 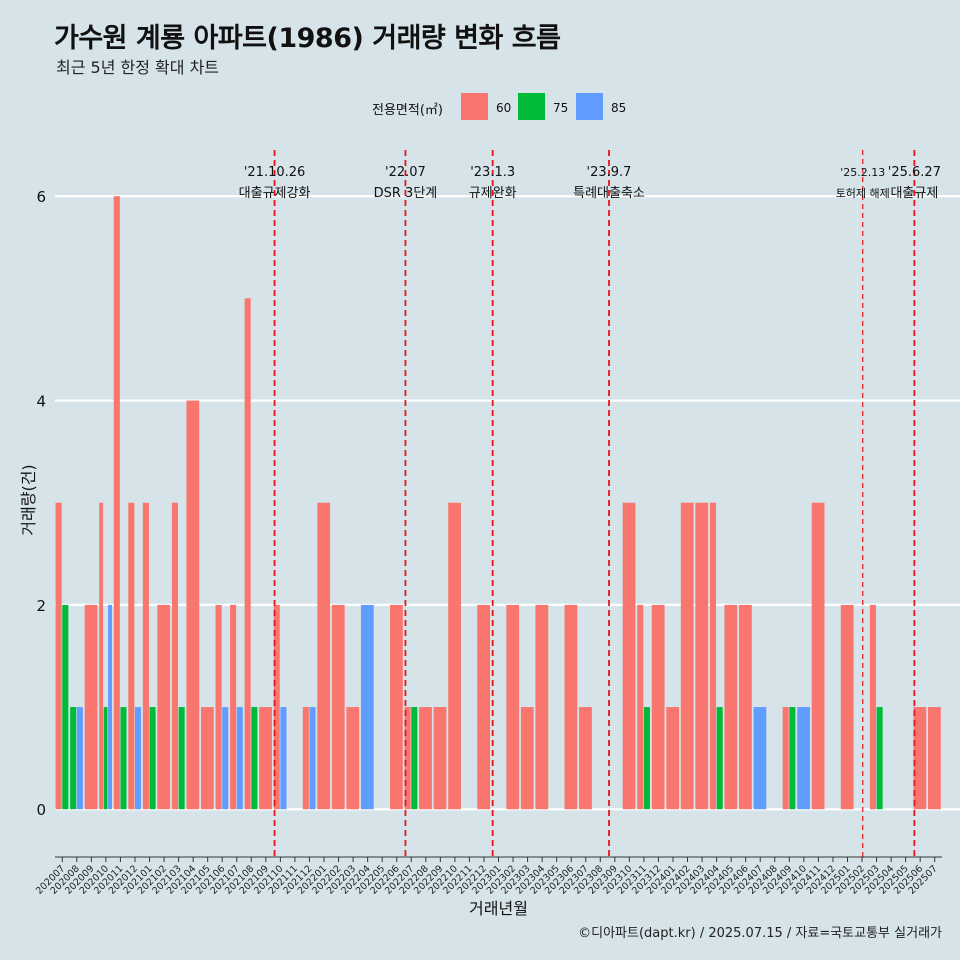 What do you see at coordinates (28, 499) in the screenshot?
I see `y-axis-title: 거래량(건)` at bounding box center [28, 499].